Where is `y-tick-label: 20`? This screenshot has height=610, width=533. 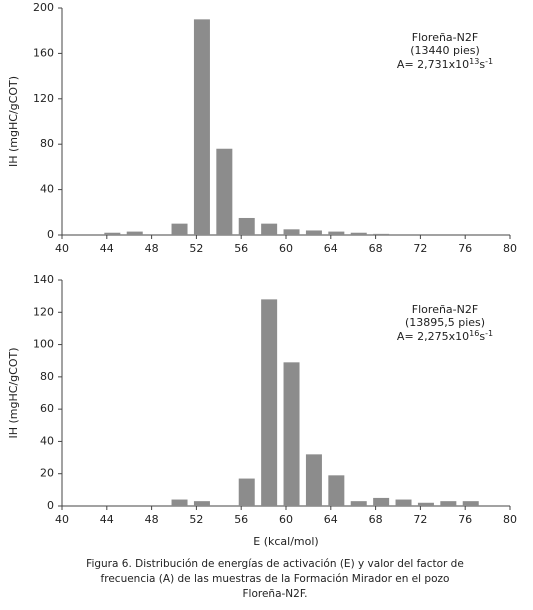
y-tick-label: 20 is located at coordinates (47, 473).